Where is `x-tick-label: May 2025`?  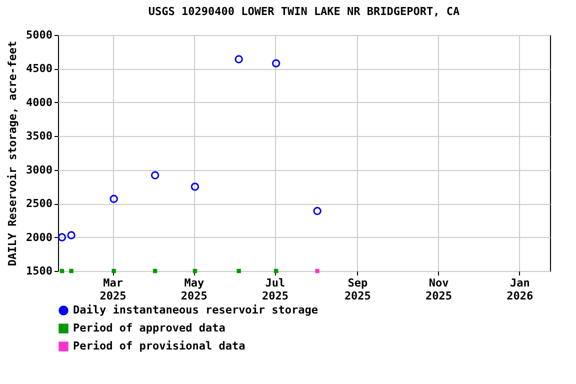
x-tick-label: May 2025 is located at coordinates (194, 289).